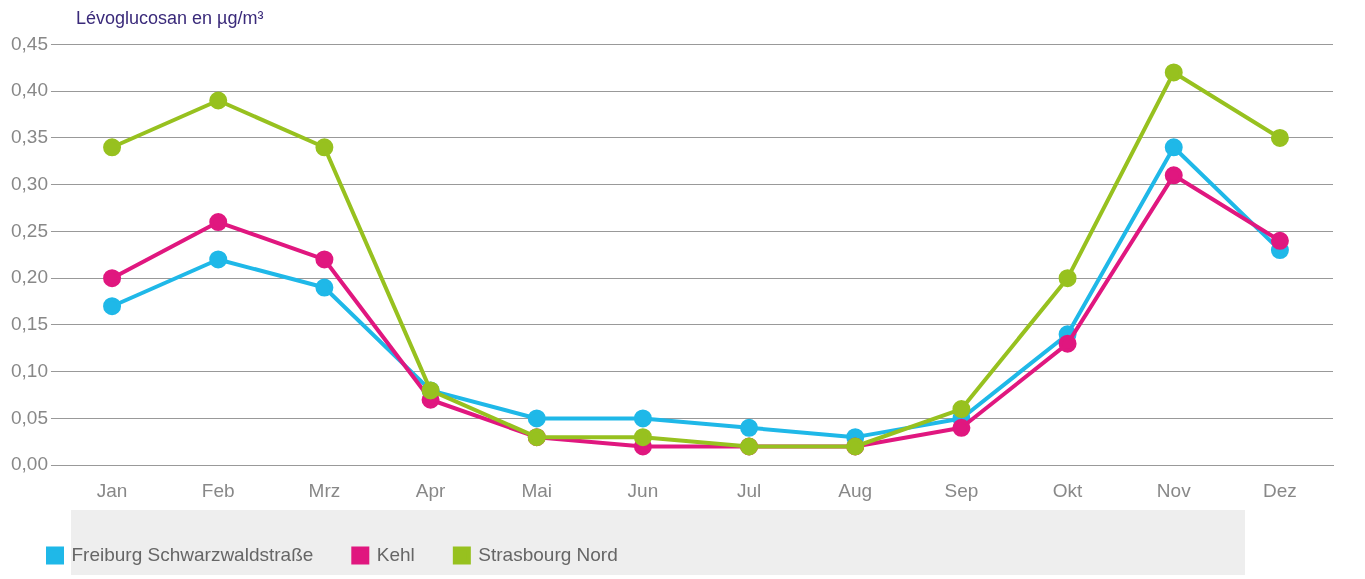 This screenshot has height=579, width=1365. I want to click on legend-label: Freiburg Schwarzwaldstraße, so click(192, 554).